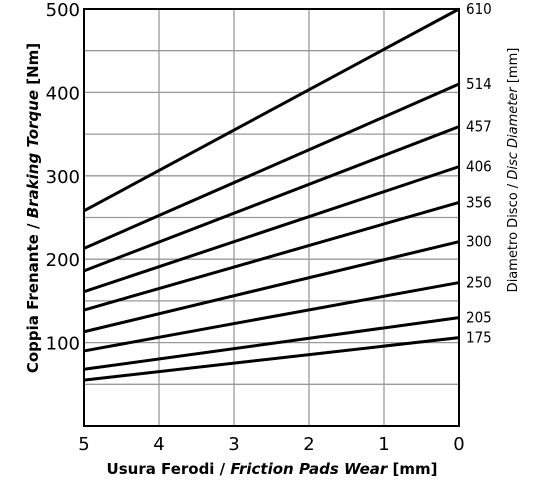 The image size is (533, 482). Describe the element at coordinates (233, 444) in the screenshot. I see `x-tick-label: 3` at that location.